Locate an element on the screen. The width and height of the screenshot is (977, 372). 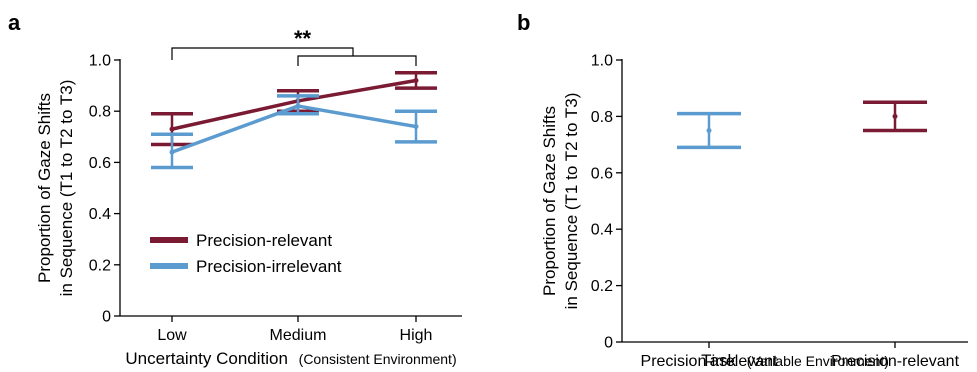
b-ytick-label-0: 0 is located at coordinates (608, 343).